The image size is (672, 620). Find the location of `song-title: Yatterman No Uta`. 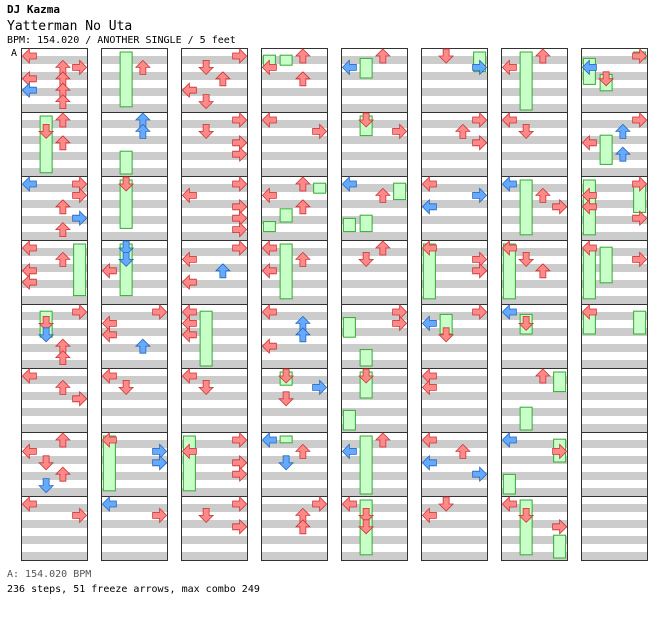

song-title: Yatterman No Uta is located at coordinates (70, 26).